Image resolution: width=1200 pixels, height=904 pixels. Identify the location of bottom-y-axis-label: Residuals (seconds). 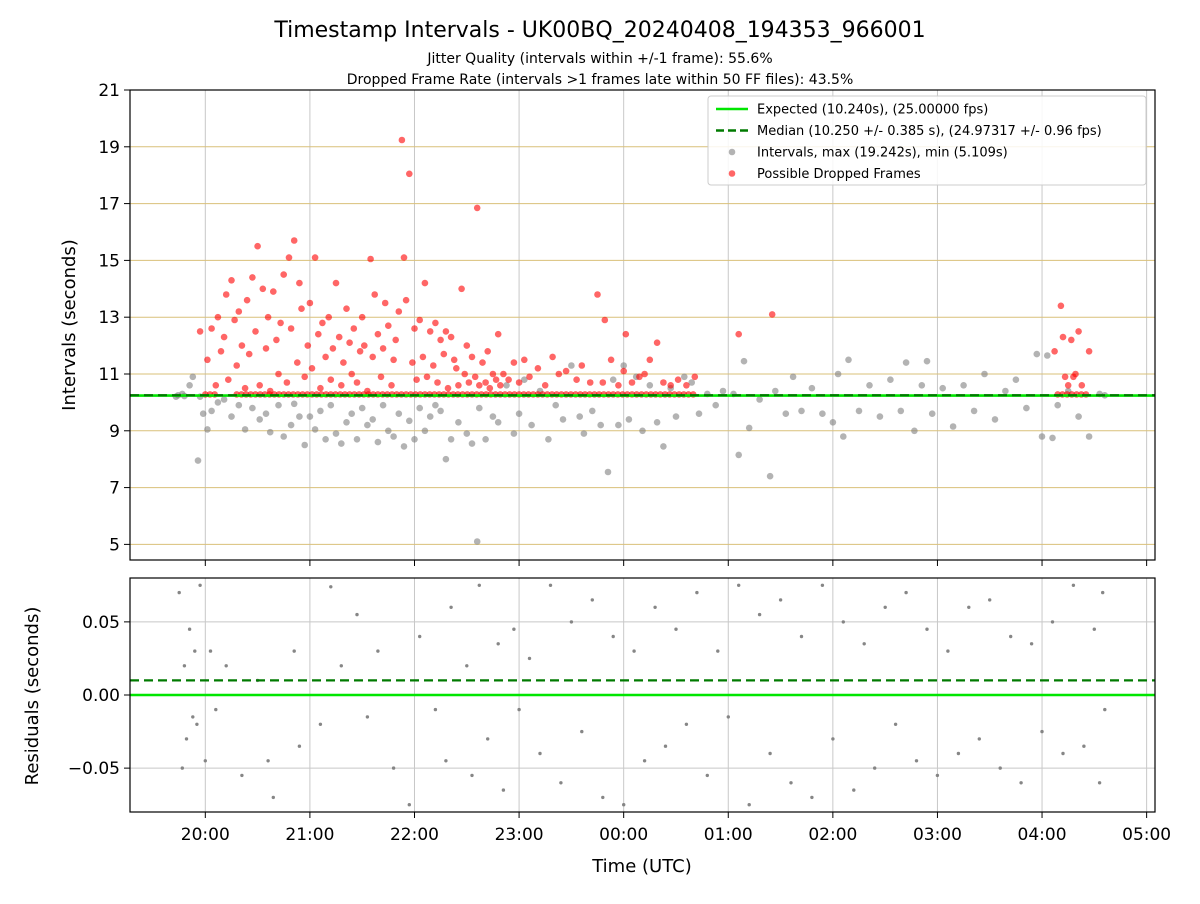
(32, 696).